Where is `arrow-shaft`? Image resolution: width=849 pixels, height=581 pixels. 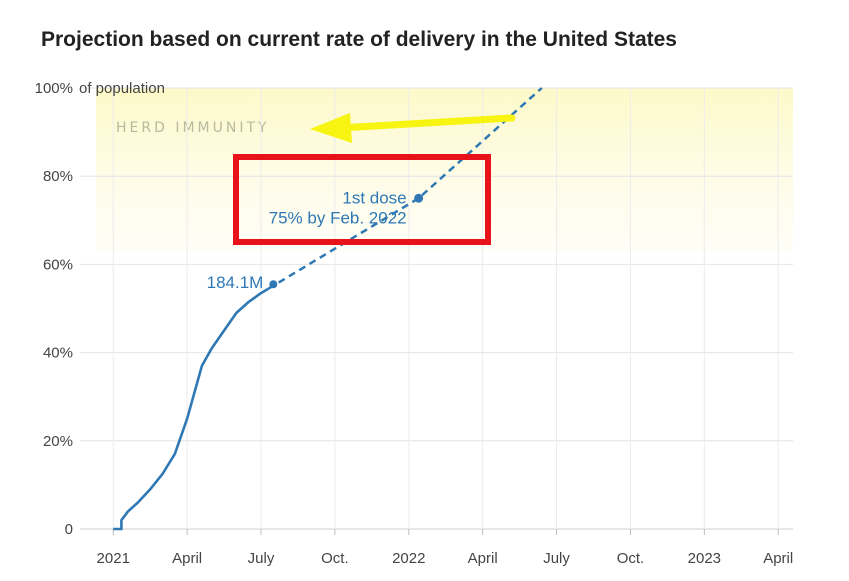 arrow-shaft is located at coordinates (426, 123).